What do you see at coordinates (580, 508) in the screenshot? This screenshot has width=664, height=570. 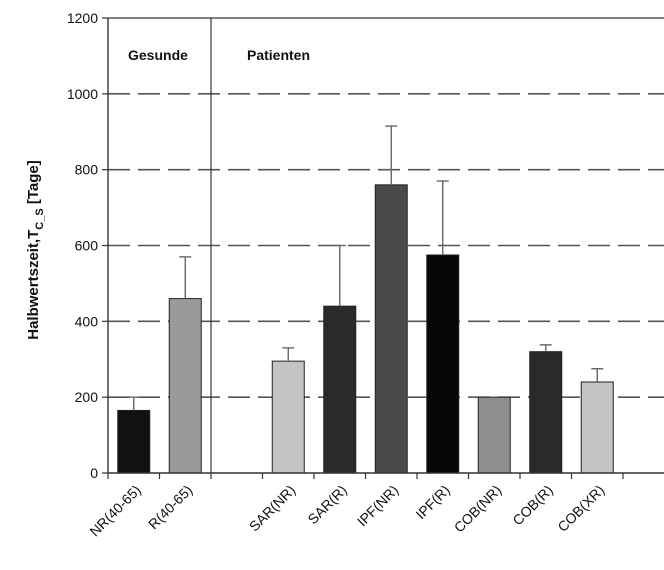 I see `x-tick-label: COB(XR)` at bounding box center [580, 508].